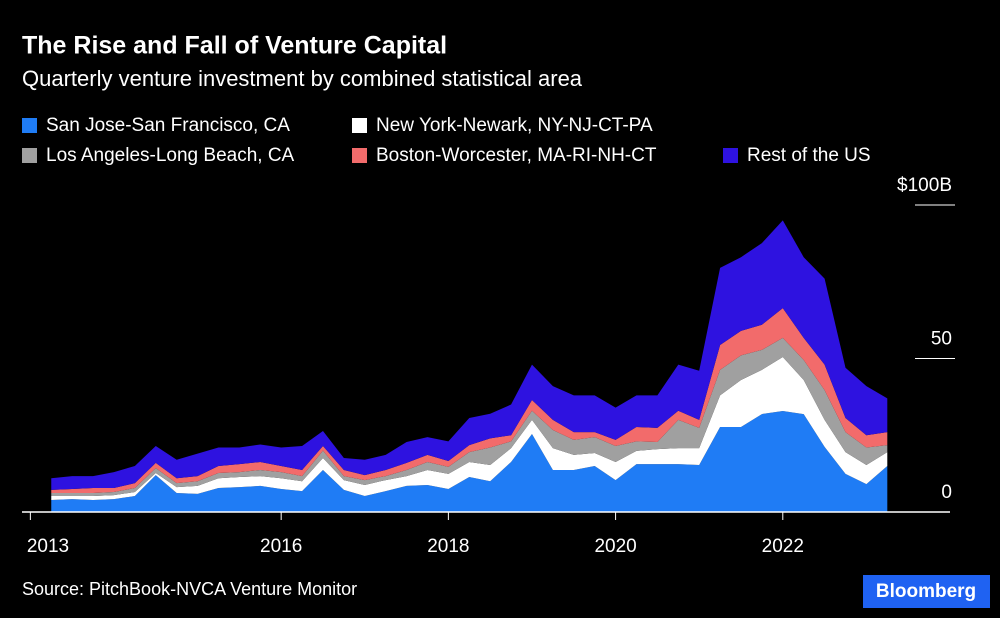 This screenshot has height=618, width=1000. What do you see at coordinates (281, 546) in the screenshot?
I see `x-tick-label: 2016` at bounding box center [281, 546].